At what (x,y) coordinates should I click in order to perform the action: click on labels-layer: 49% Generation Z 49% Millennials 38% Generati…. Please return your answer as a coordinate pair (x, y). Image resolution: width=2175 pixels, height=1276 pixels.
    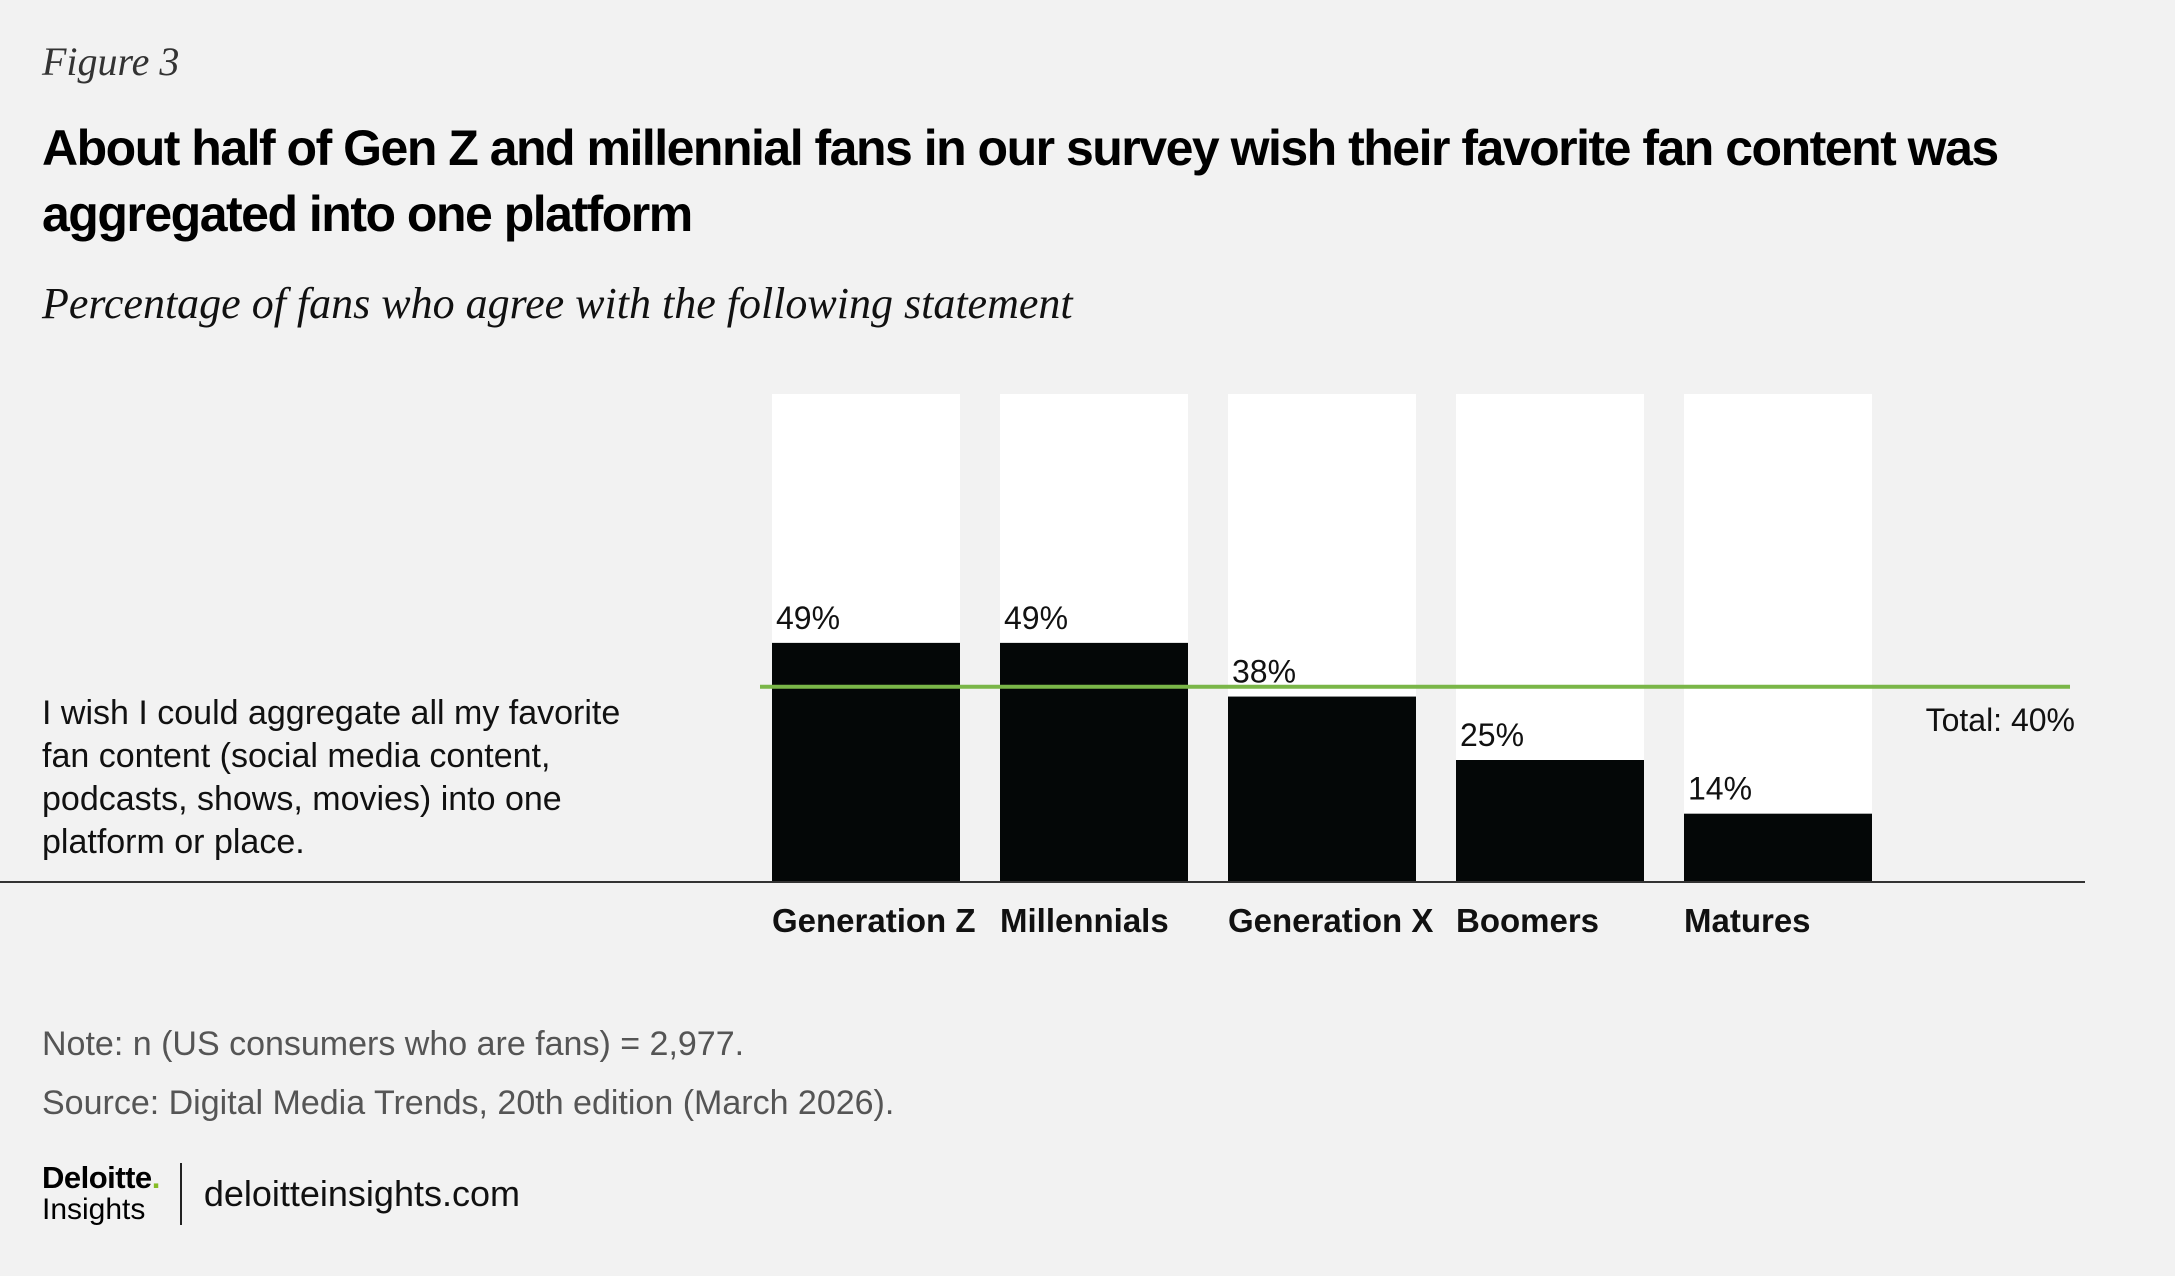
    Looking at the image, I should click on (1291, 769).